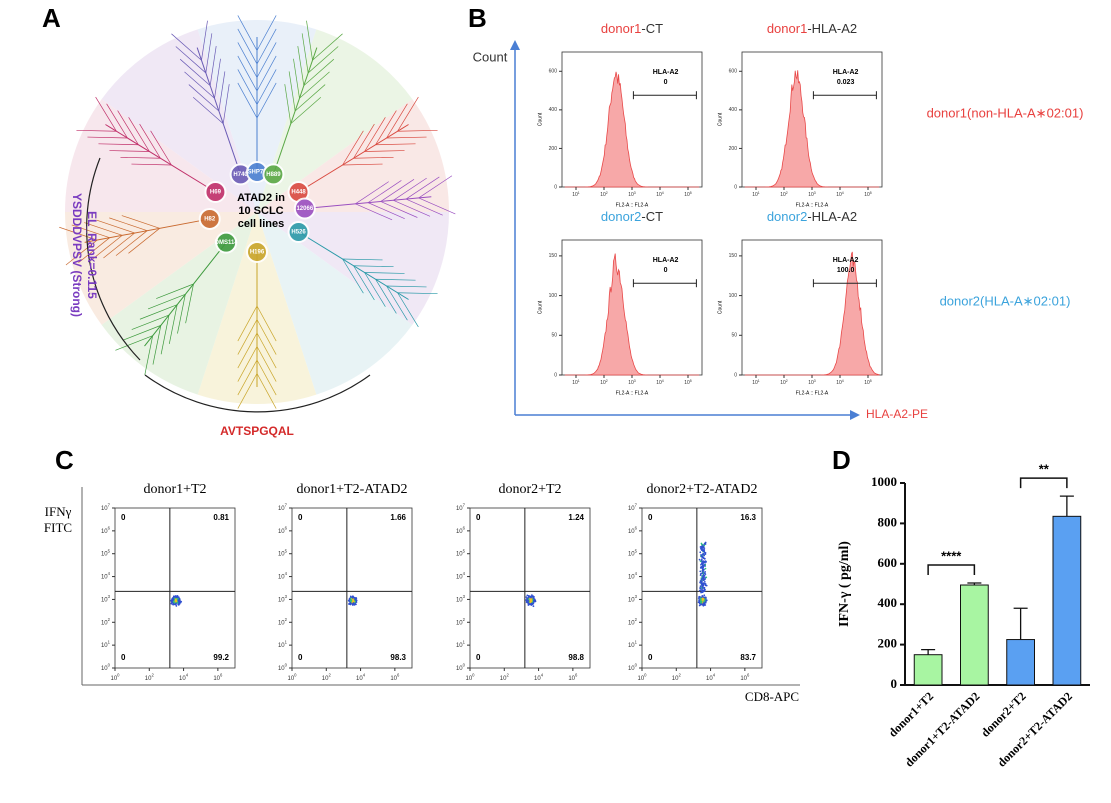 This screenshot has width=1111, height=803. Describe the element at coordinates (784, 382) in the screenshot. I see `x-tick-label: 10²` at that location.